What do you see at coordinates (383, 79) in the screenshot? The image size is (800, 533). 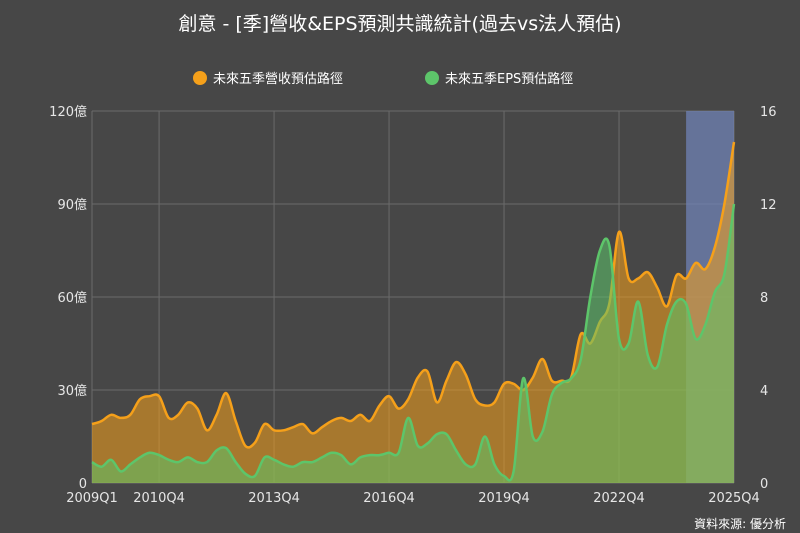 I see `legend: 未來五季營收預估路徑 未來五季EPS預估路徑` at bounding box center [383, 79].